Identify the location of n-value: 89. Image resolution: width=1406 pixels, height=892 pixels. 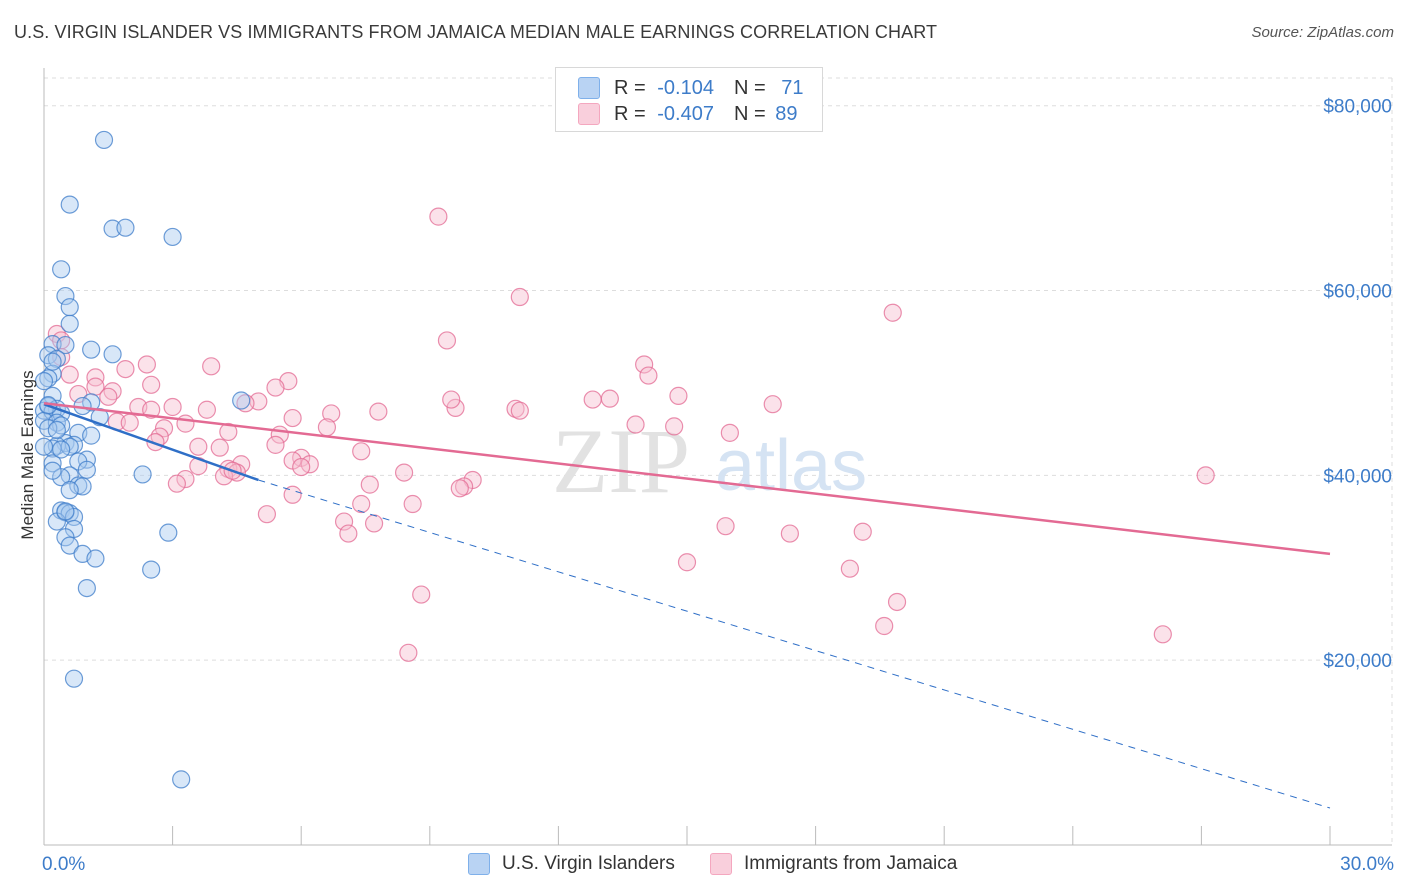
(786, 113).